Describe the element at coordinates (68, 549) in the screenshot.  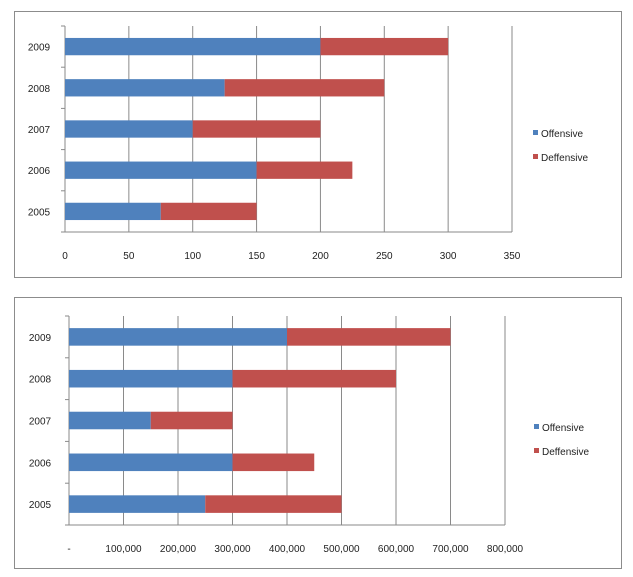
I see `x-tick-label: -` at that location.